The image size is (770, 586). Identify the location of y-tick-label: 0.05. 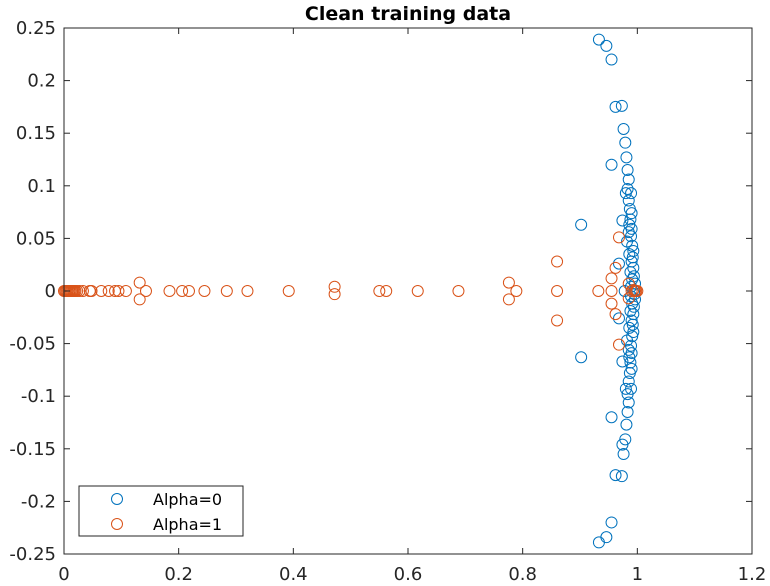
(36, 238).